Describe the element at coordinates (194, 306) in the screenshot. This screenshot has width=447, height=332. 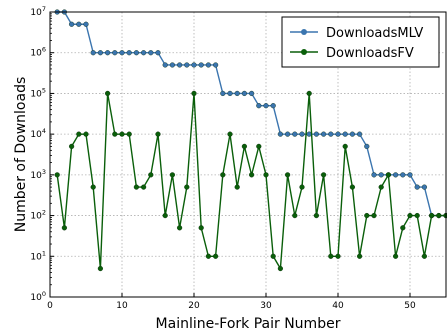
I see `x-tick-label: 20` at that location.